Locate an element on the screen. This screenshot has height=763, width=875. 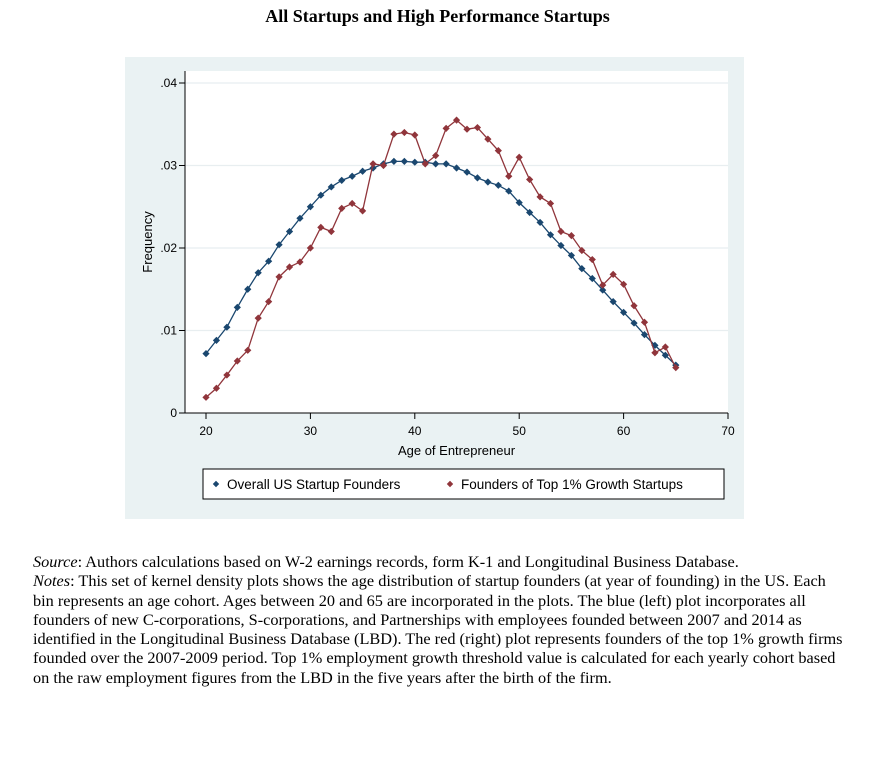
y-tick-label: .03 is located at coordinates (168, 166).